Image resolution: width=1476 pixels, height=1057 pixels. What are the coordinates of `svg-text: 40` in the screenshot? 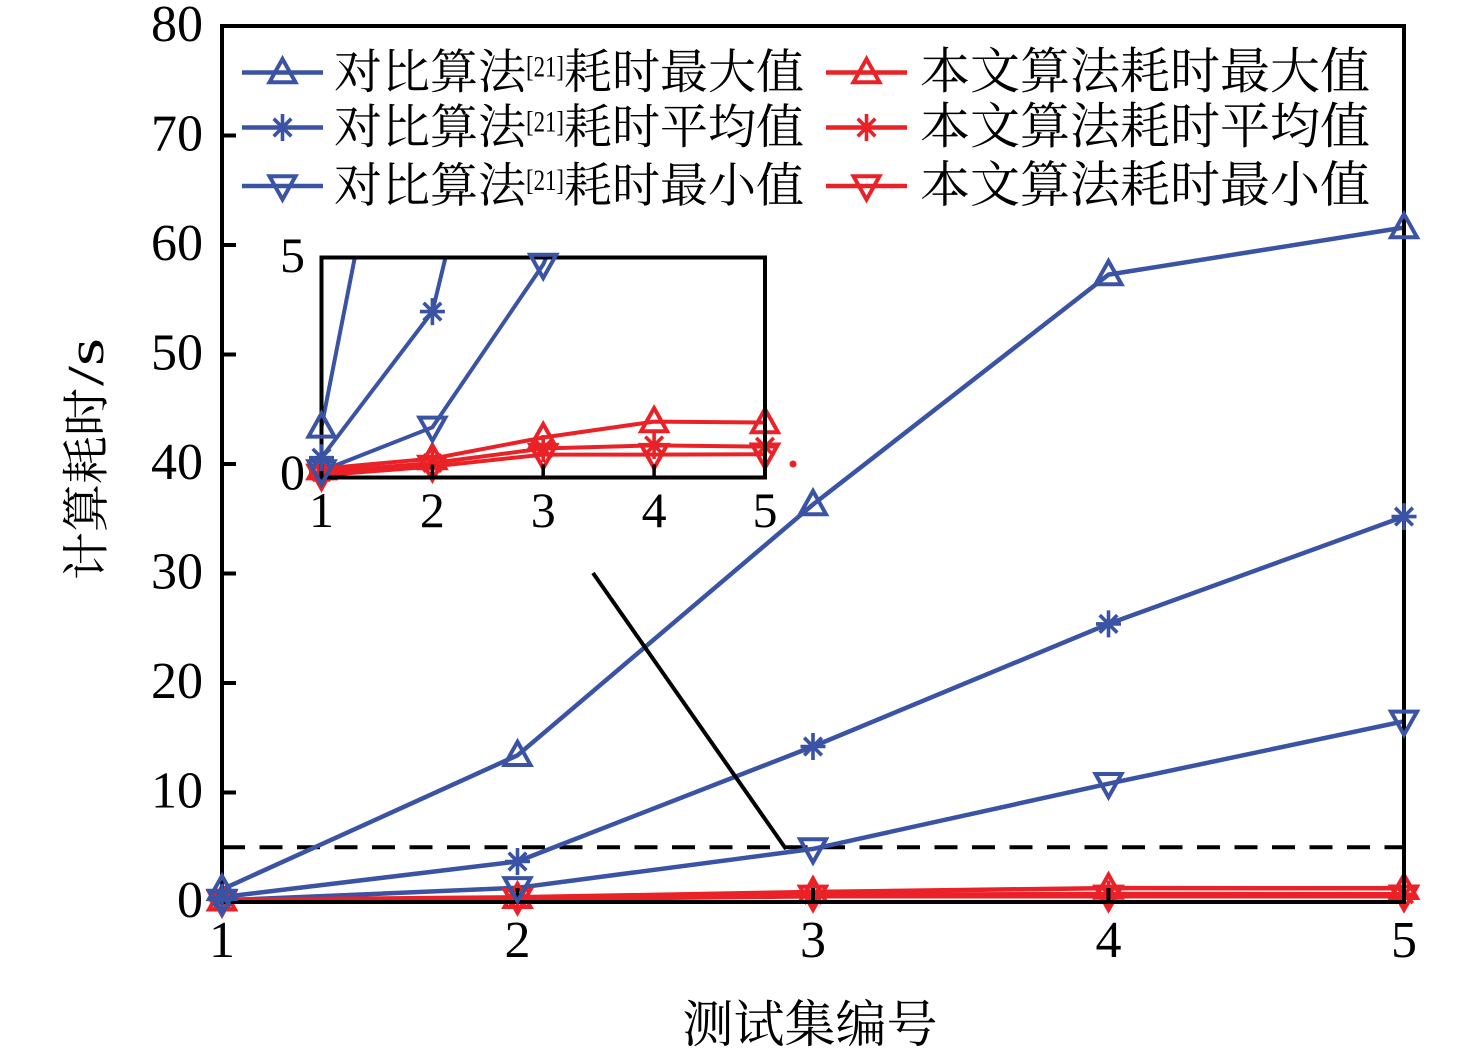 It's located at (177, 462).